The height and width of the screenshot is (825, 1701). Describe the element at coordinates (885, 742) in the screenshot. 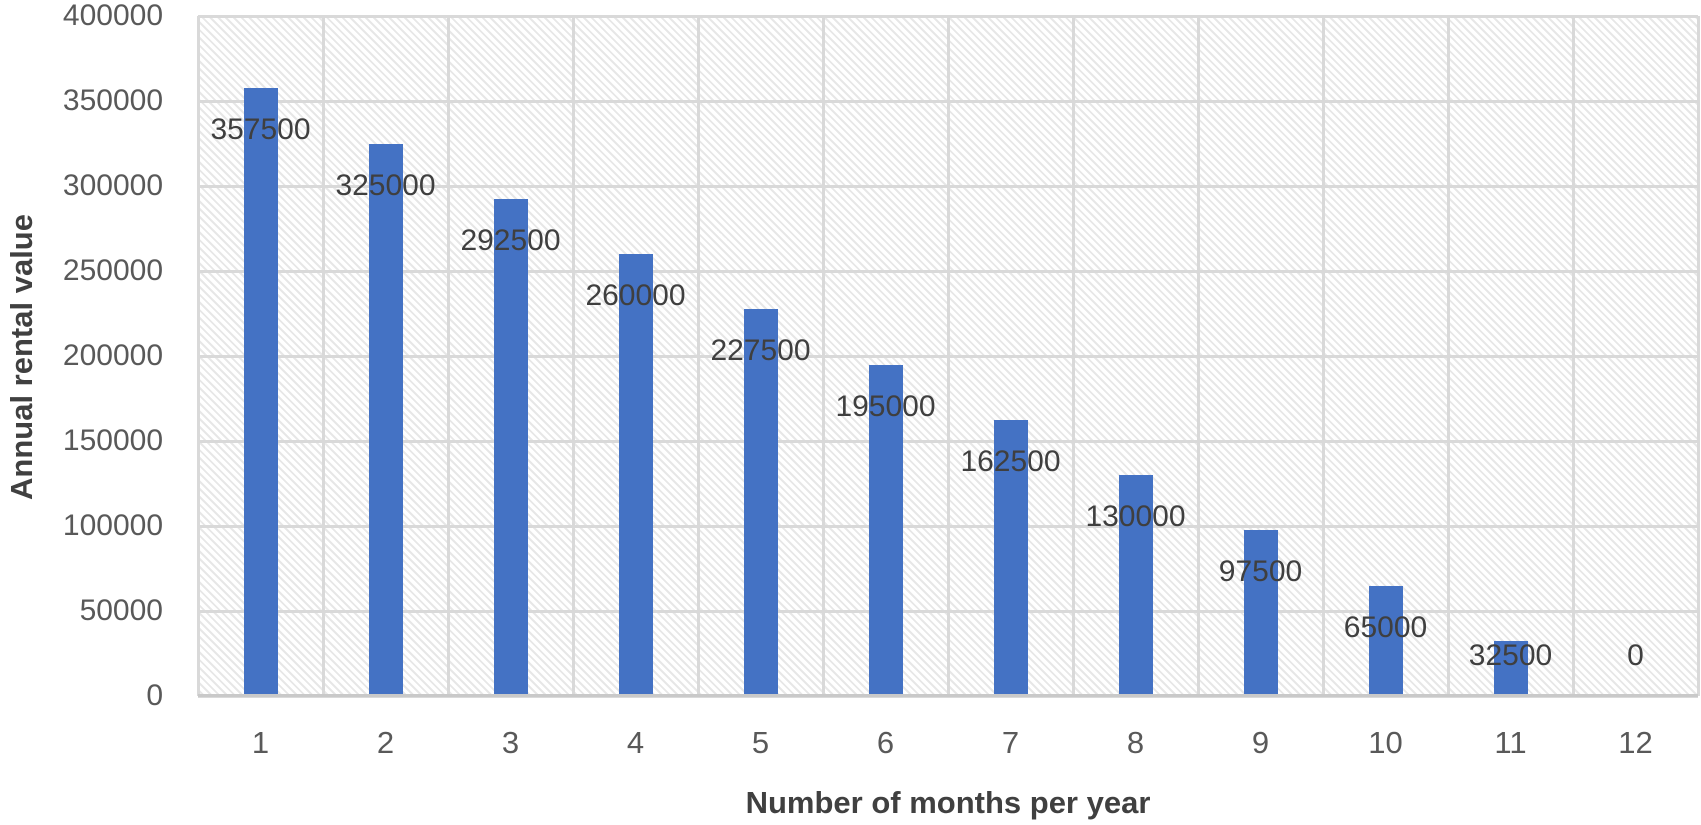

I see `x-axis-tick-label: 6` at that location.